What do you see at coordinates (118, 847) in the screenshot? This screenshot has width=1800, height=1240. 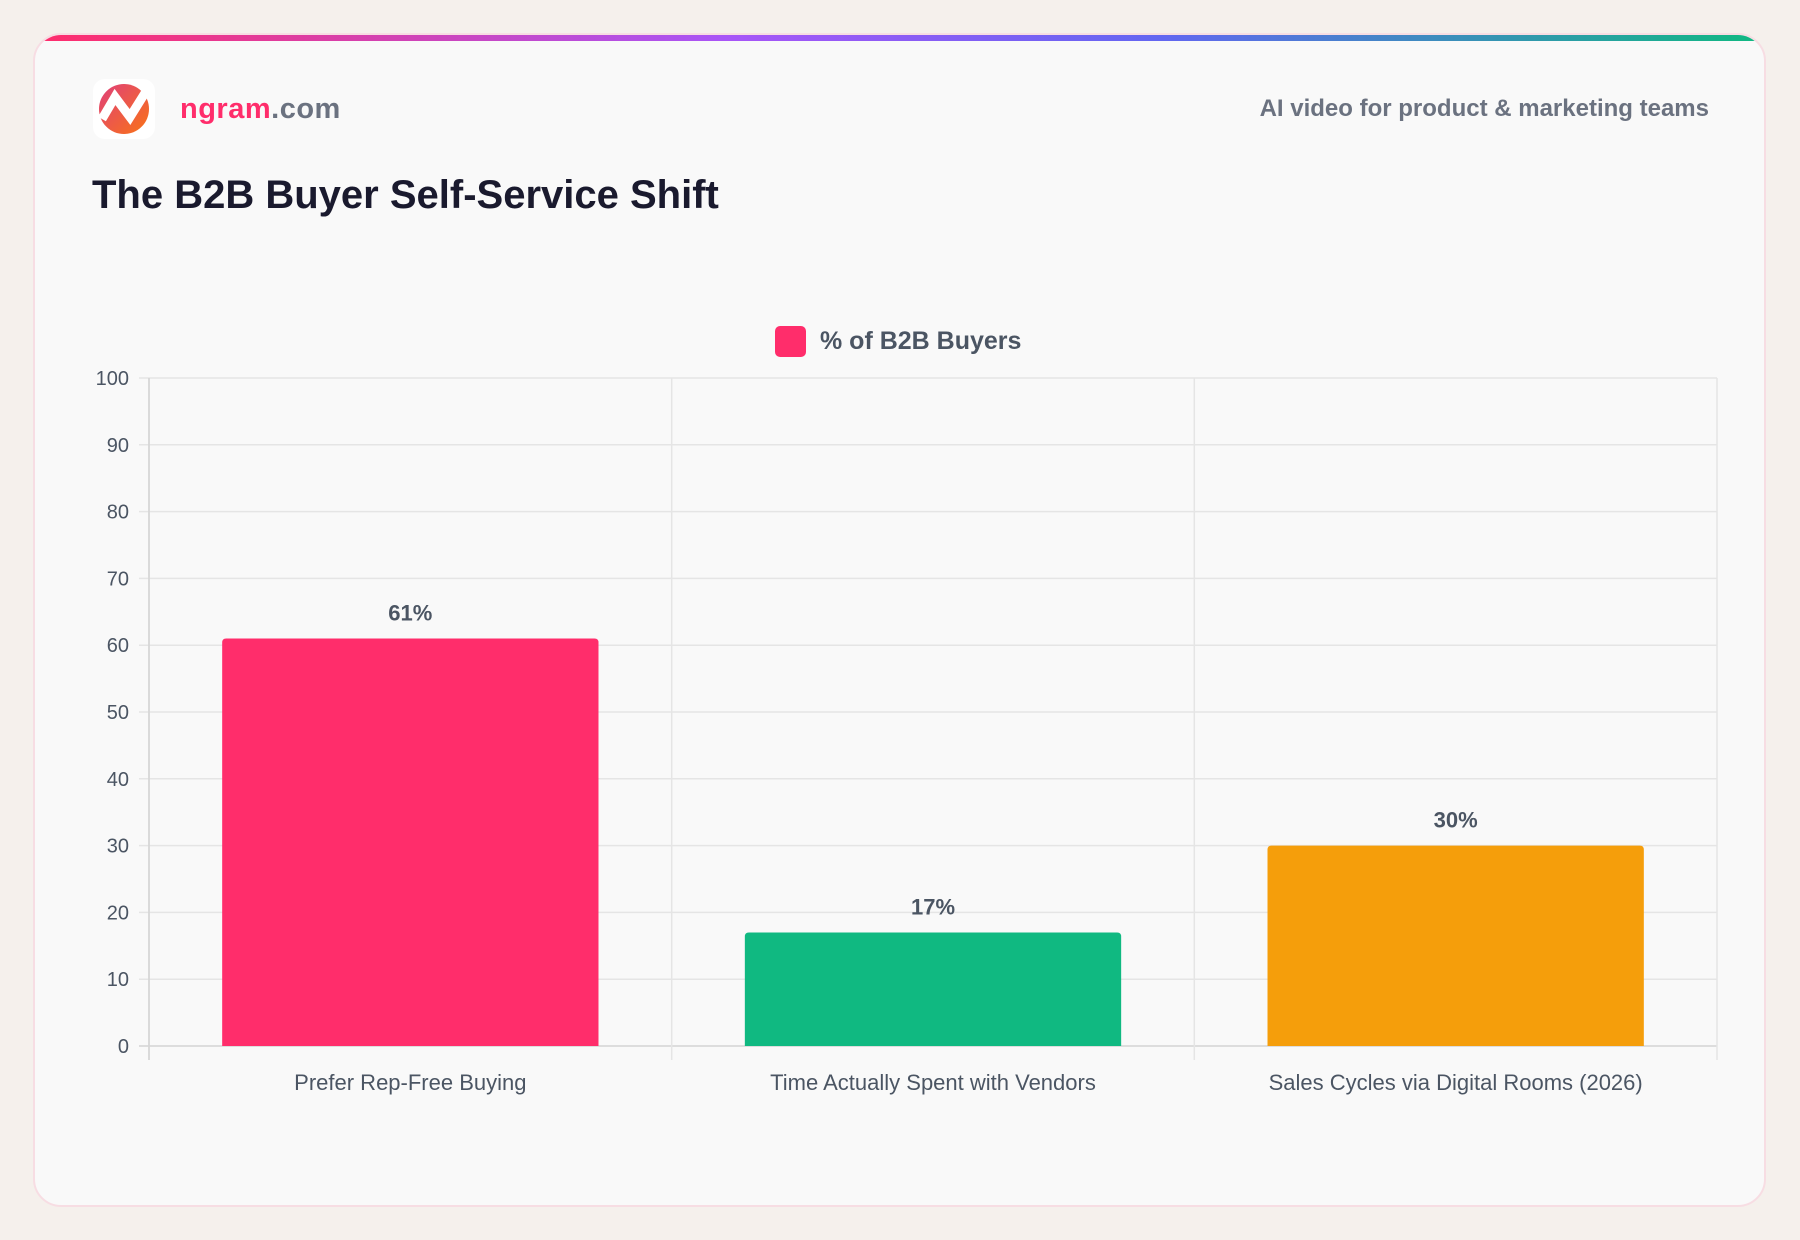 I see `y-tick-label: 30` at bounding box center [118, 847].